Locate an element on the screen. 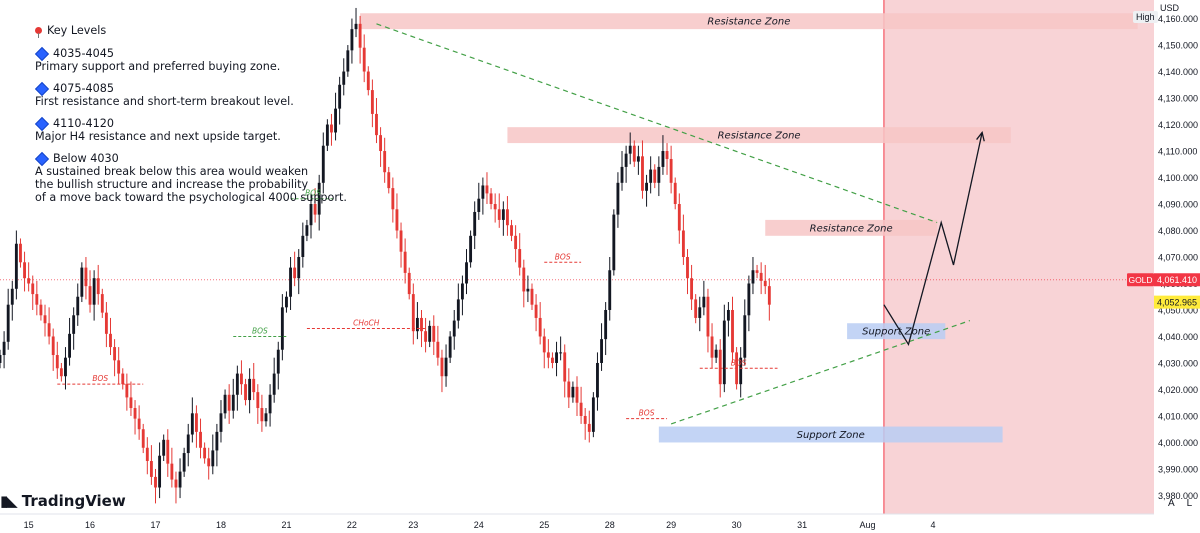 This screenshot has width=1200, height=533. auto-scale-button: A is located at coordinates (1171, 503).